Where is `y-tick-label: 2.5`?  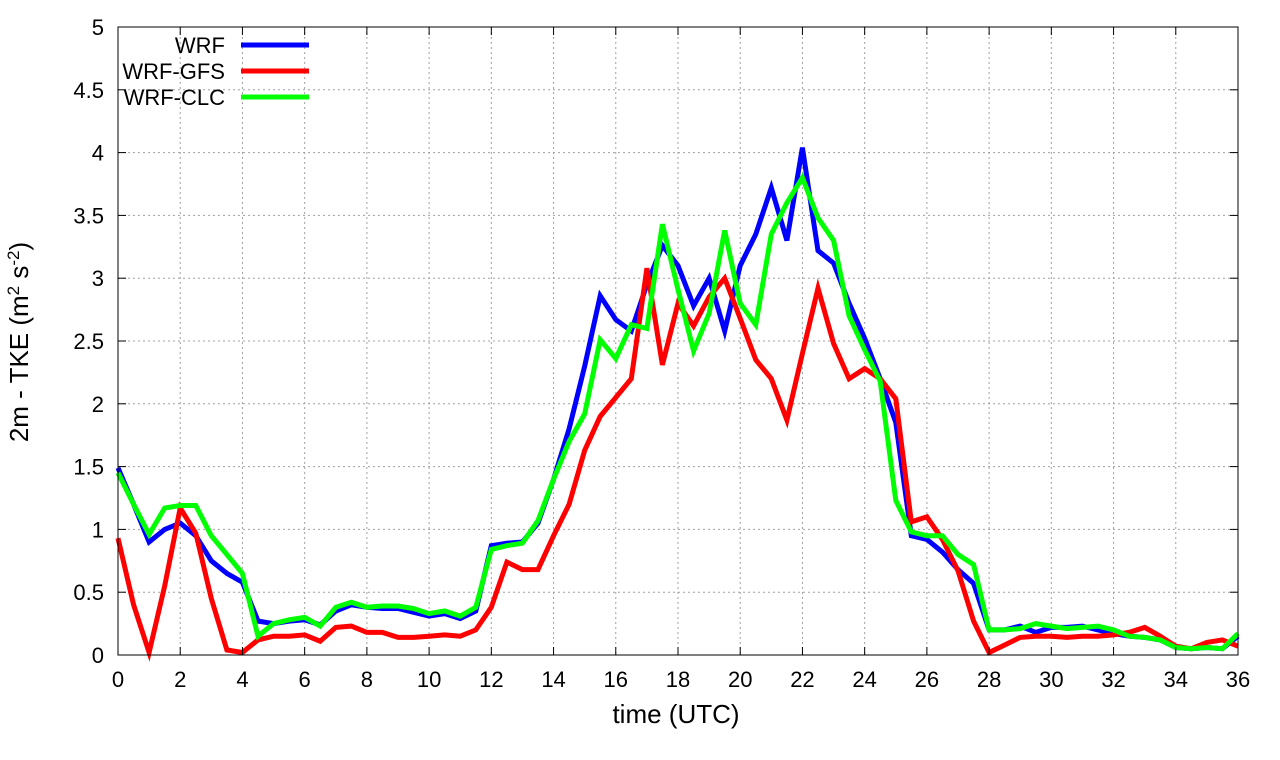 y-tick-label: 2.5 is located at coordinates (88, 341).